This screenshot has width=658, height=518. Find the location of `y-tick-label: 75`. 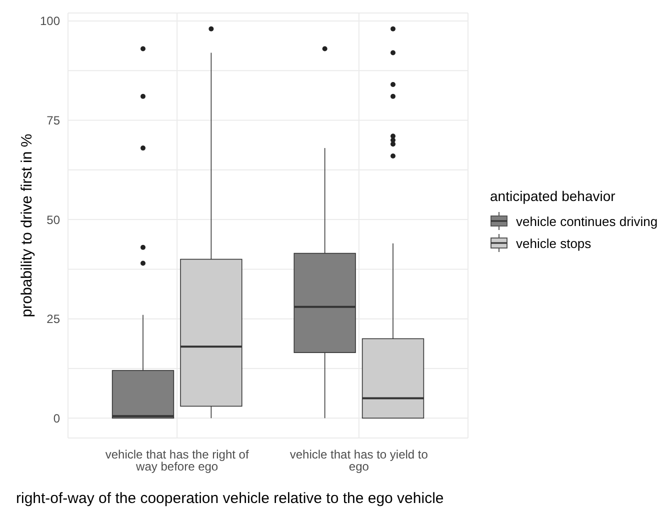

y-tick-label: 75 is located at coordinates (53, 121).